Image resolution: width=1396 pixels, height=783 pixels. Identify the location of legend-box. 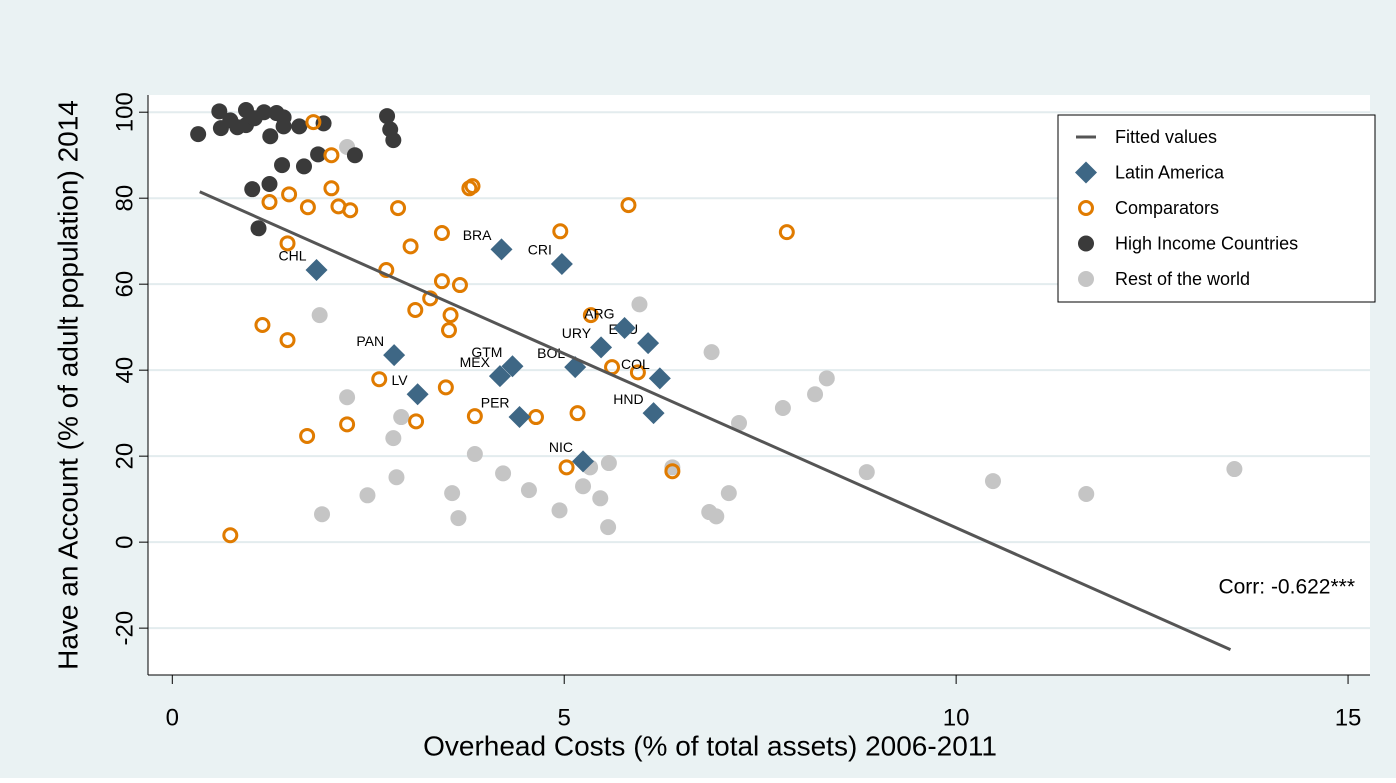
(1216, 208).